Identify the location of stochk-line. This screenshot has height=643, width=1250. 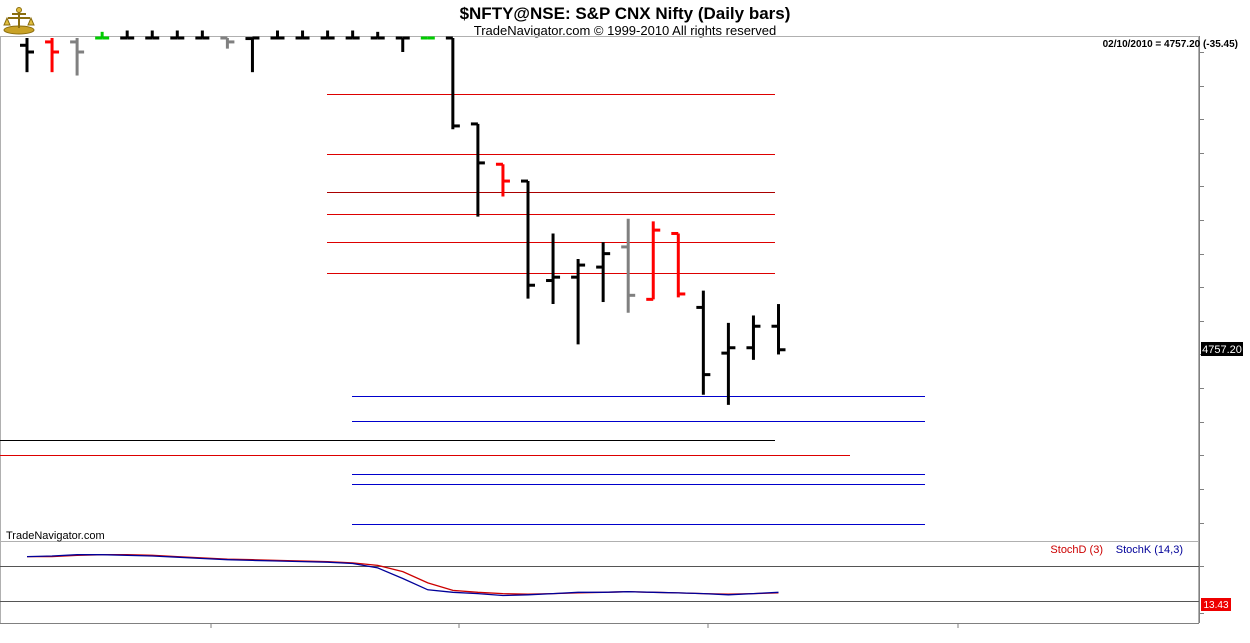
(402, 575).